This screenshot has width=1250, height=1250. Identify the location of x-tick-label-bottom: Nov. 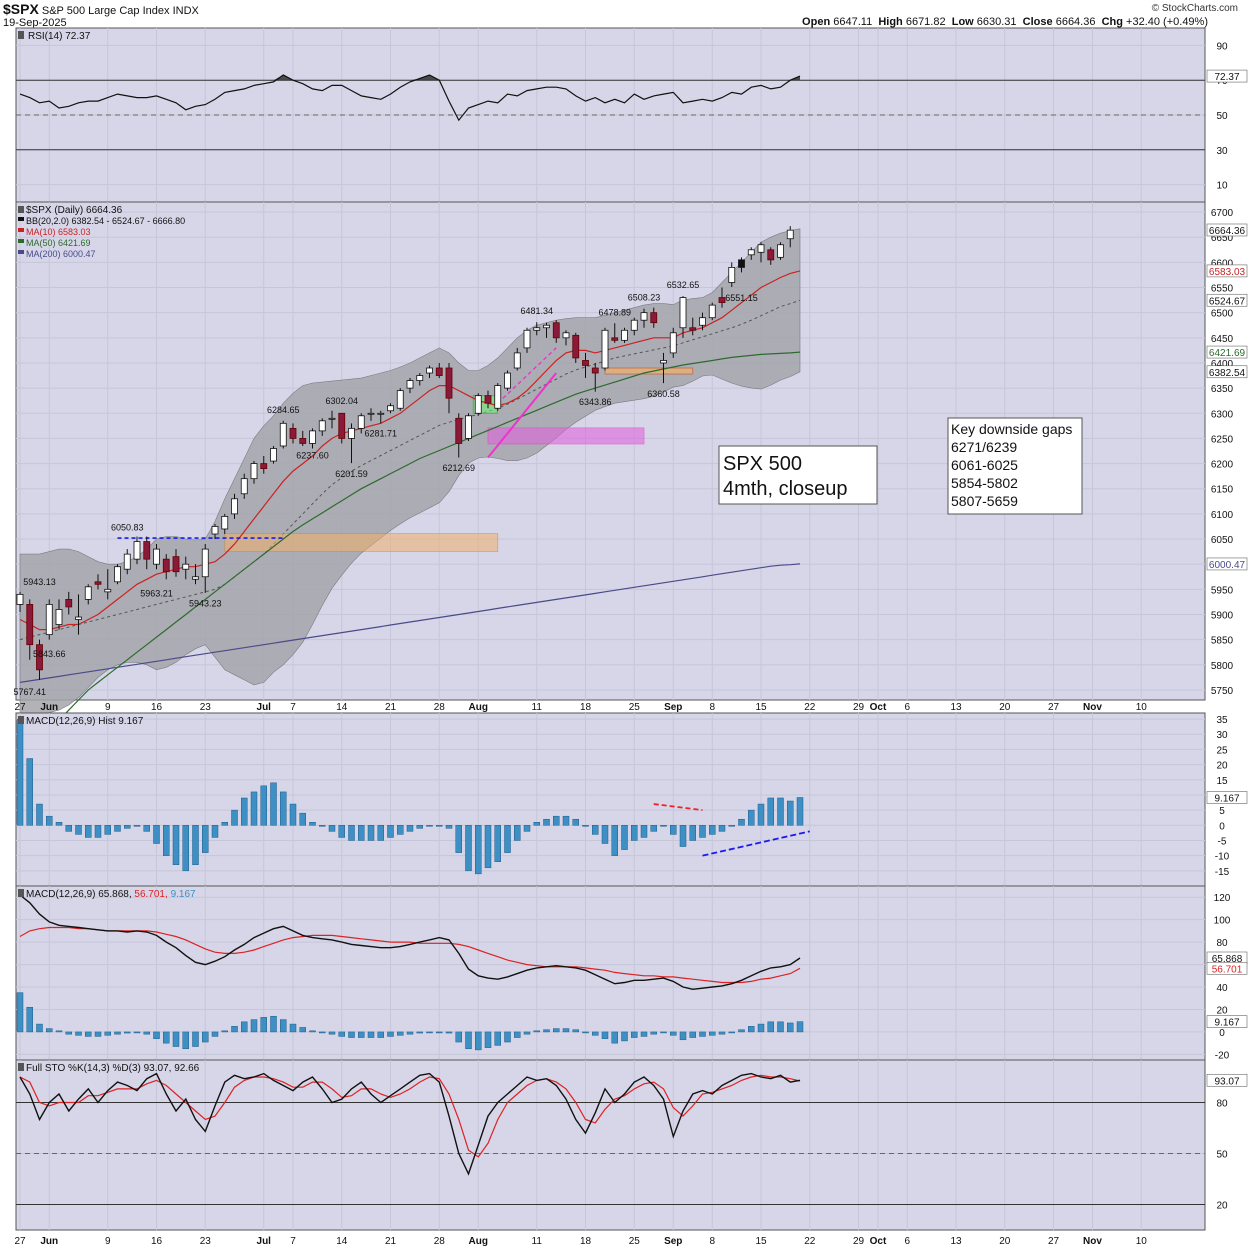
(1092, 1241).